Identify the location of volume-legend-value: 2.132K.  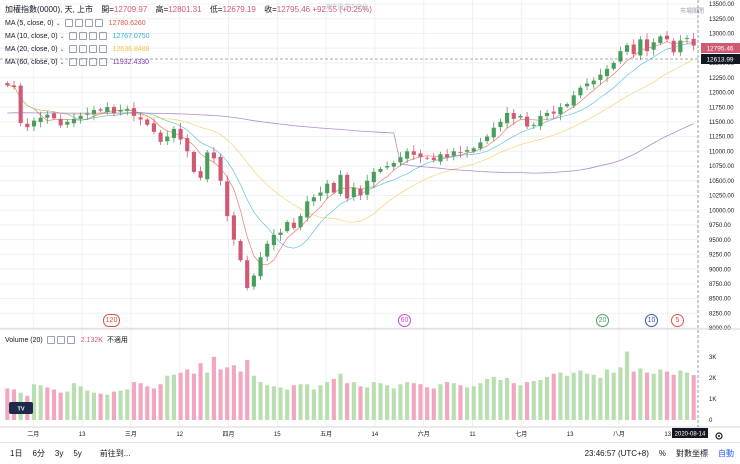
(91, 340).